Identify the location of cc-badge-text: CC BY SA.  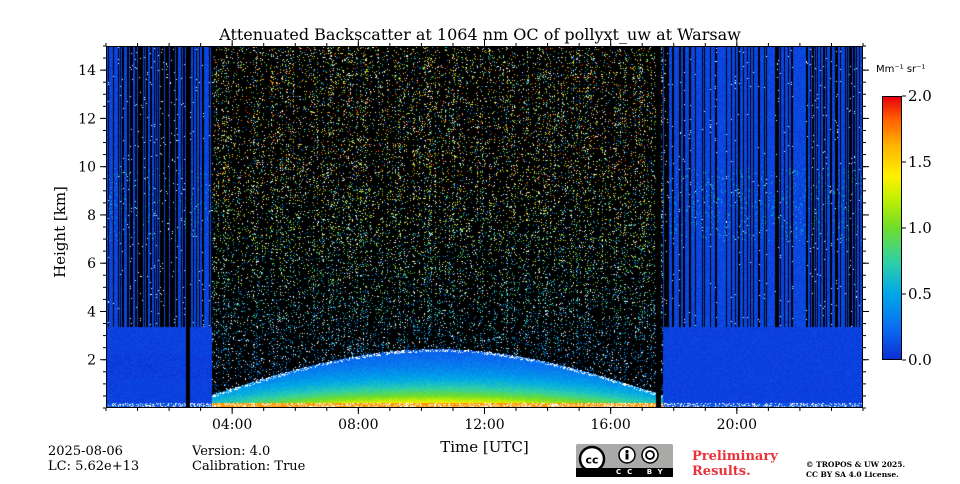
(642, 476).